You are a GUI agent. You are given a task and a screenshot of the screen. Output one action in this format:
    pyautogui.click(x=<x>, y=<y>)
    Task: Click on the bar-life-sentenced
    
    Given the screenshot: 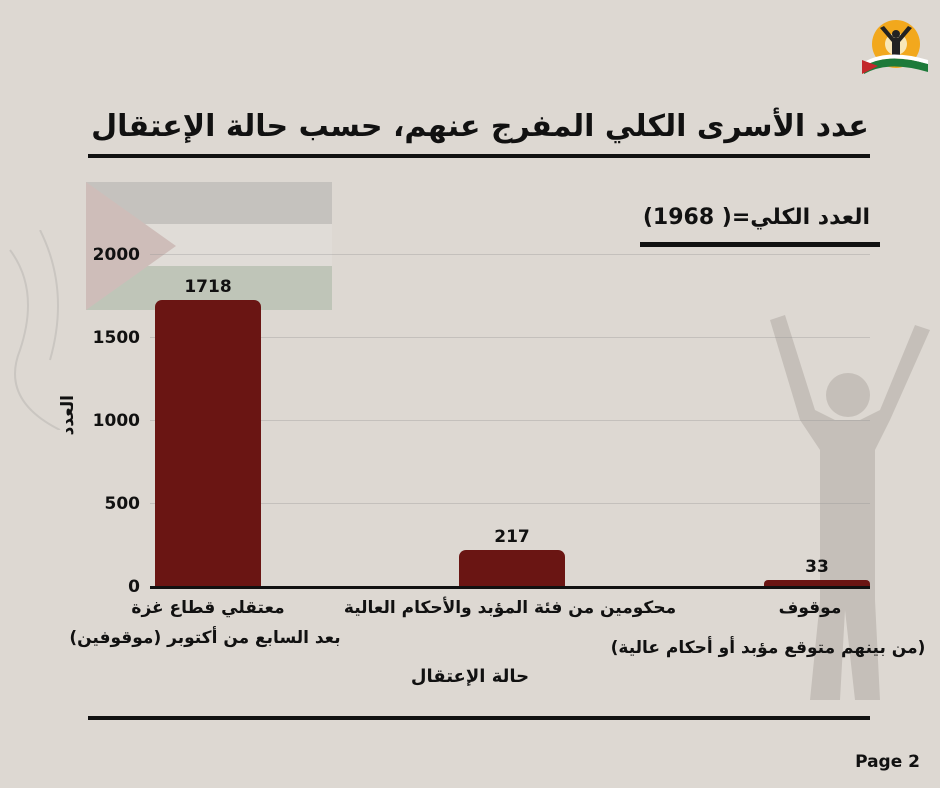 What is the action you would take?
    pyautogui.click(x=512, y=568)
    